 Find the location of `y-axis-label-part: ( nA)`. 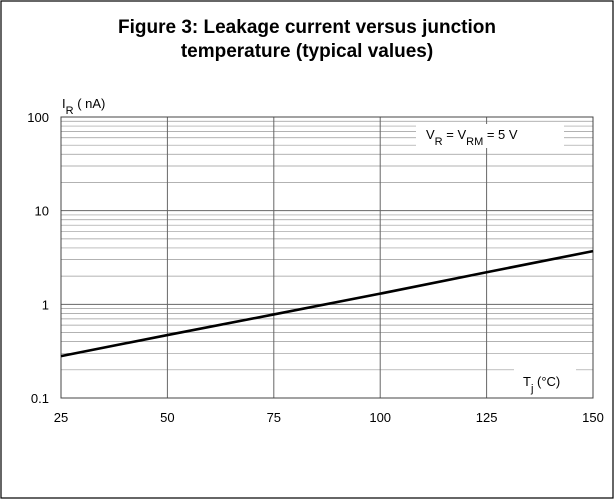

y-axis-label-part: ( nA) is located at coordinates (90, 103).